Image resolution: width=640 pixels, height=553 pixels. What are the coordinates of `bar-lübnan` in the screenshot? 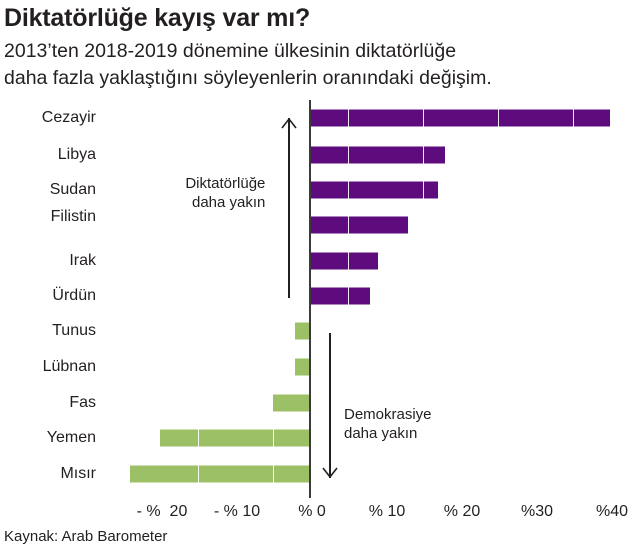 It's located at (302, 367).